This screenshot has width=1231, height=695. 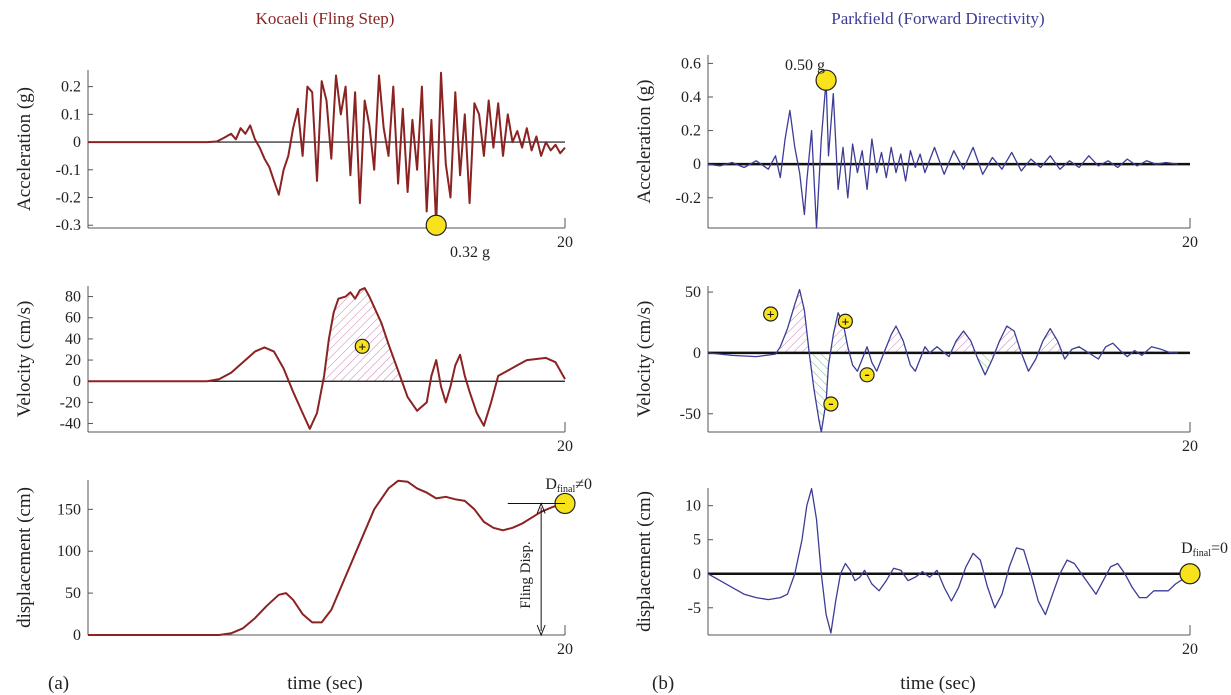 What do you see at coordinates (24, 149) in the screenshot?
I see `kocaeli-acceleration-y-label: Acceleration (g)` at bounding box center [24, 149].